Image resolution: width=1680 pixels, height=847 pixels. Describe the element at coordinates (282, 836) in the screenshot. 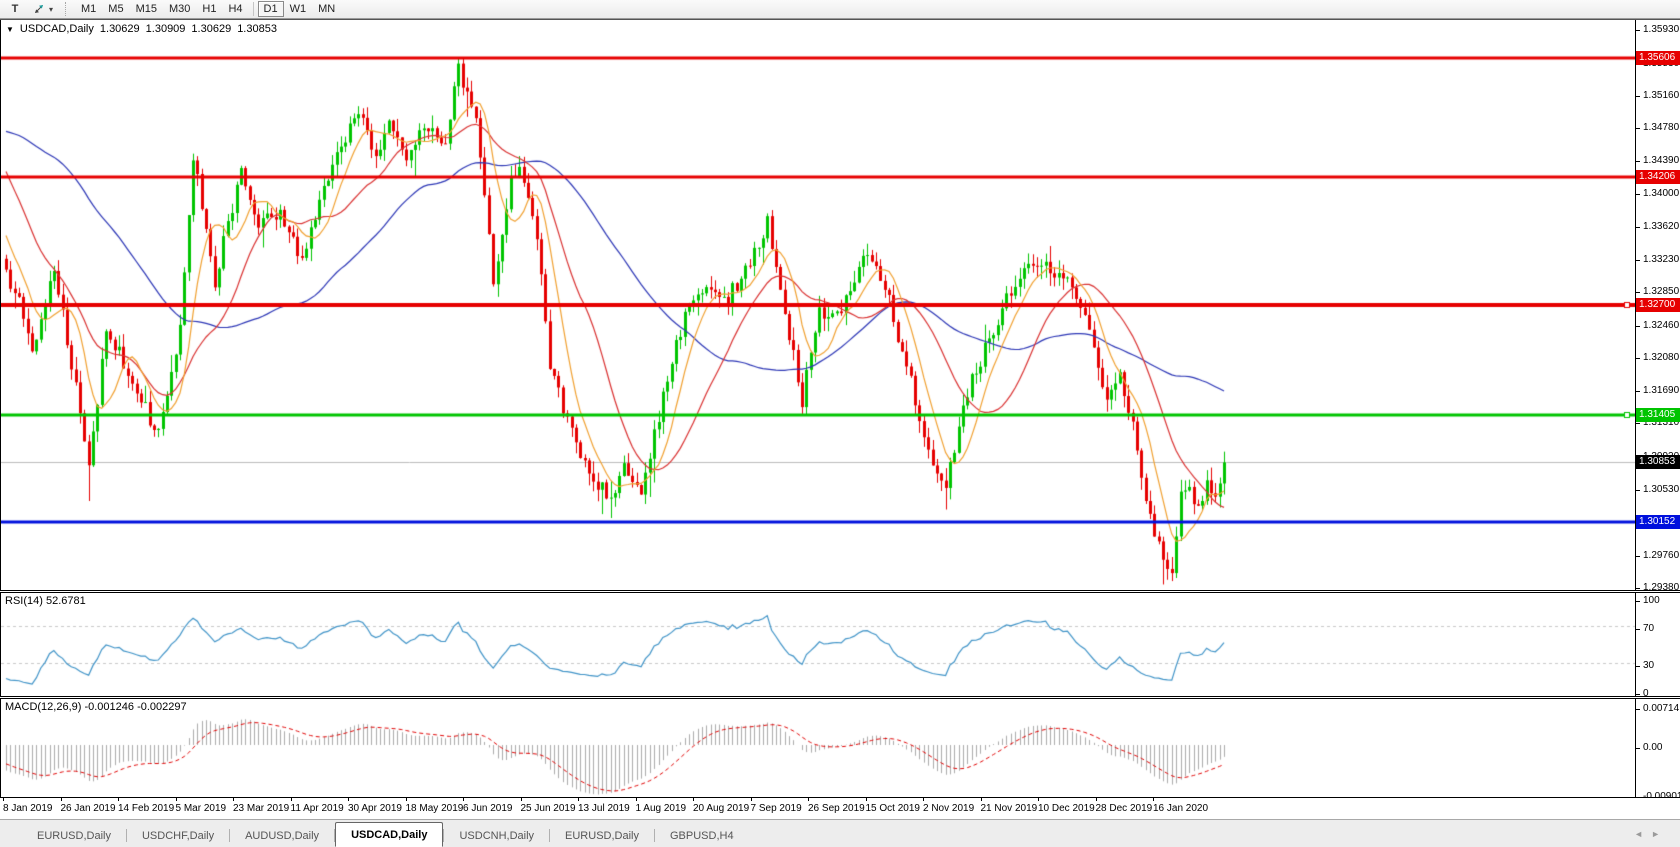

I see `chart-tab-audusd-daily: AUDUSD,Daily` at that location.